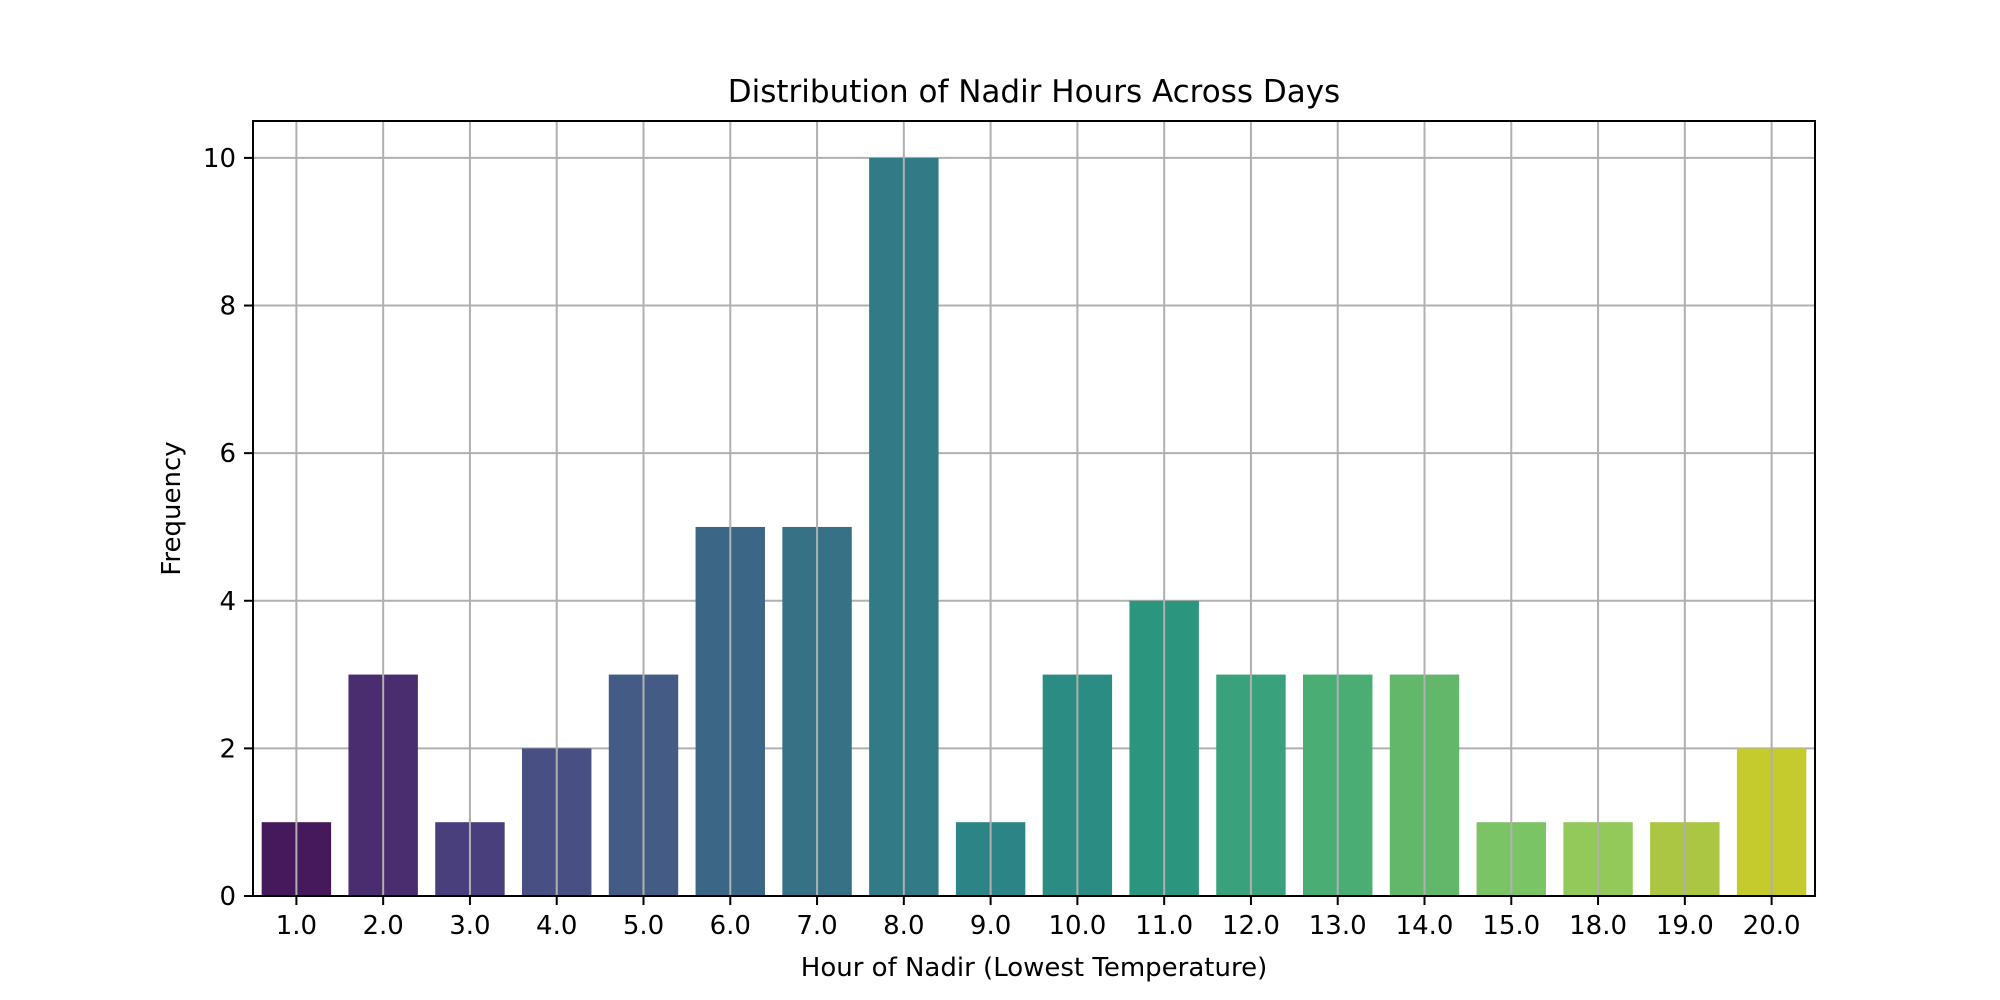 This screenshot has height=1000, width=2000. I want to click on x-tick-label: 4.0, so click(556, 926).